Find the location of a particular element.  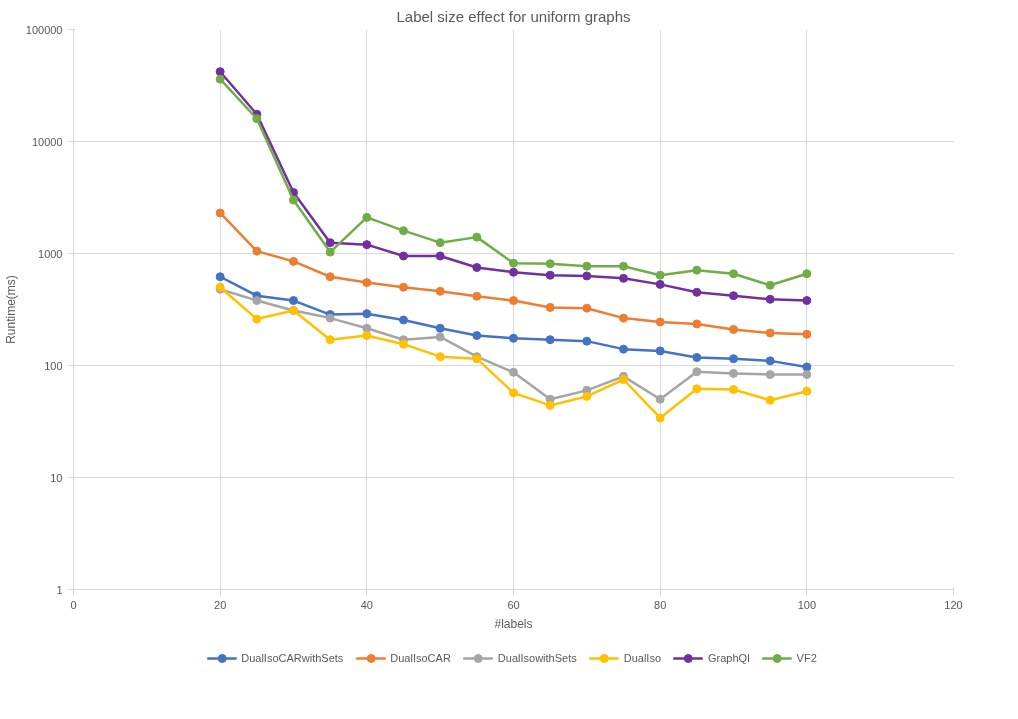

y-tick-label: 100000 is located at coordinates (44, 29).